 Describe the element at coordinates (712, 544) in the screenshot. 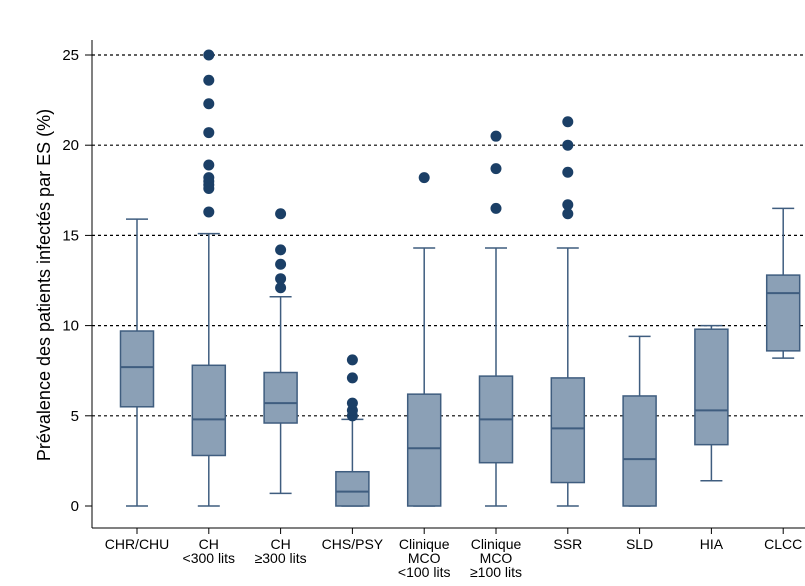

I see `x-category-label: HIA` at that location.